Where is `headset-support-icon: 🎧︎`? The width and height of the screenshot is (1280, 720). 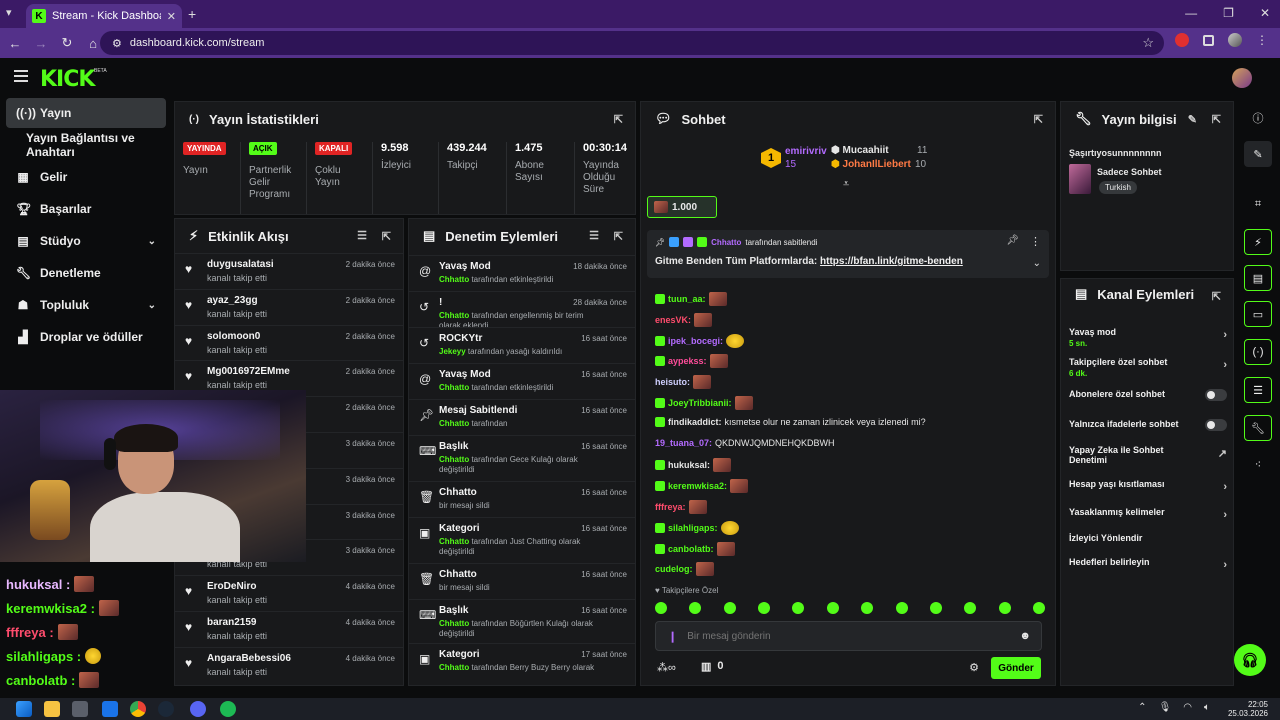
headset-support-icon: 🎧︎ is located at coordinates (1250, 660).